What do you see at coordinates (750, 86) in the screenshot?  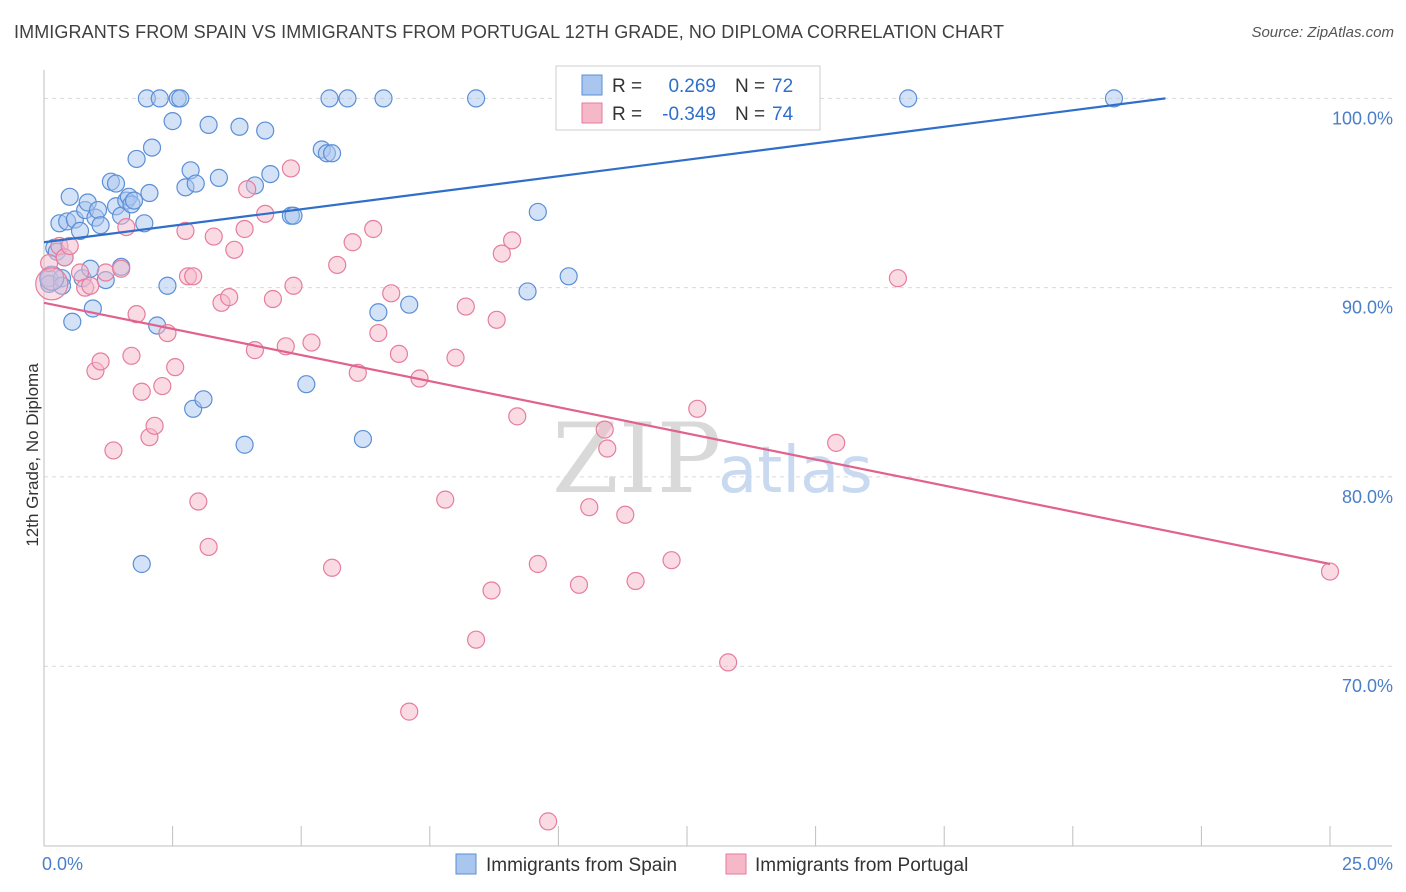 I see `legend-spain-n-label: N =` at bounding box center [750, 86].